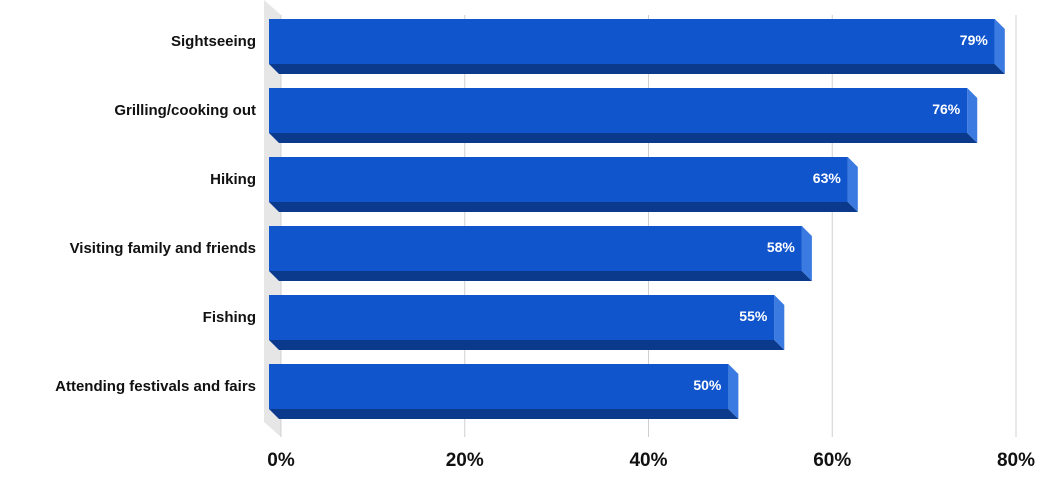 This screenshot has width=1051, height=493. What do you see at coordinates (827, 178) in the screenshot?
I see `value-label: 63%` at bounding box center [827, 178].